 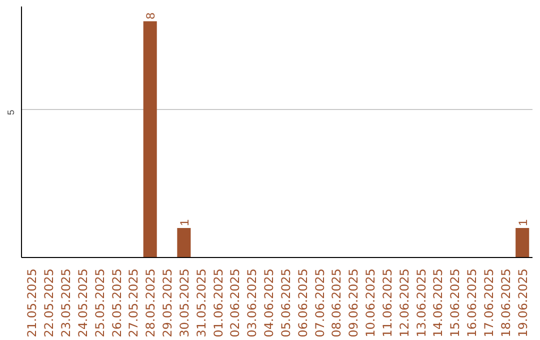 I want to click on x-tick-label: 19.06.2025, so click(x=523, y=303).